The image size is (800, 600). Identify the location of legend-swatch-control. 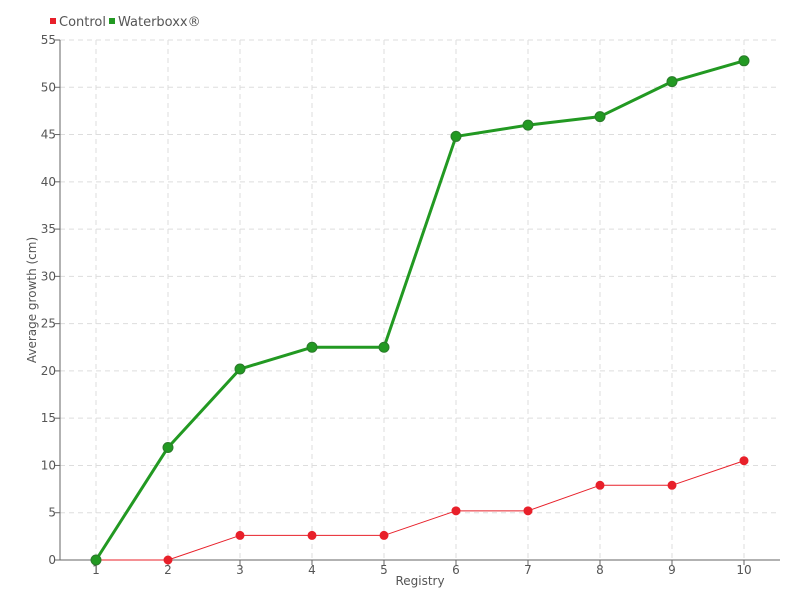
(53, 21).